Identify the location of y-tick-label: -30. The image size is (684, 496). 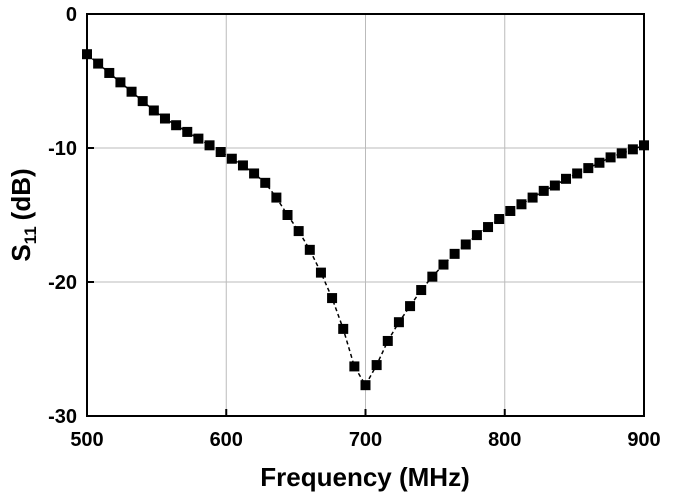
(62, 417).